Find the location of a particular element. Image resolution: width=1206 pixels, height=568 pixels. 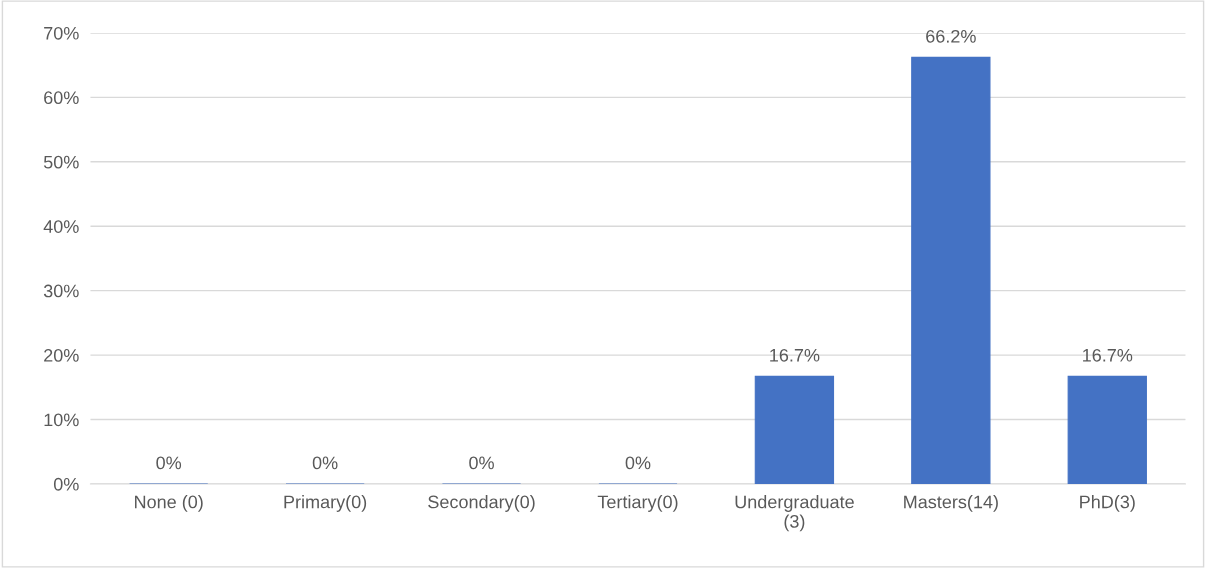

y-tick-label: 60% is located at coordinates (61, 98).